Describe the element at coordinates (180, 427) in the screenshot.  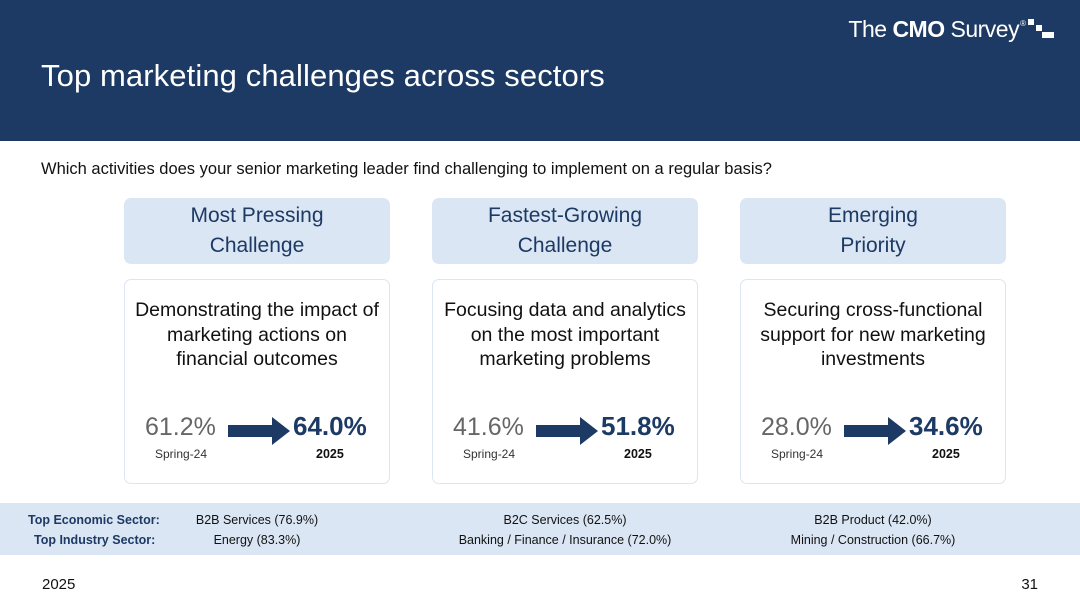
I see `previous-value: 61.2%` at that location.